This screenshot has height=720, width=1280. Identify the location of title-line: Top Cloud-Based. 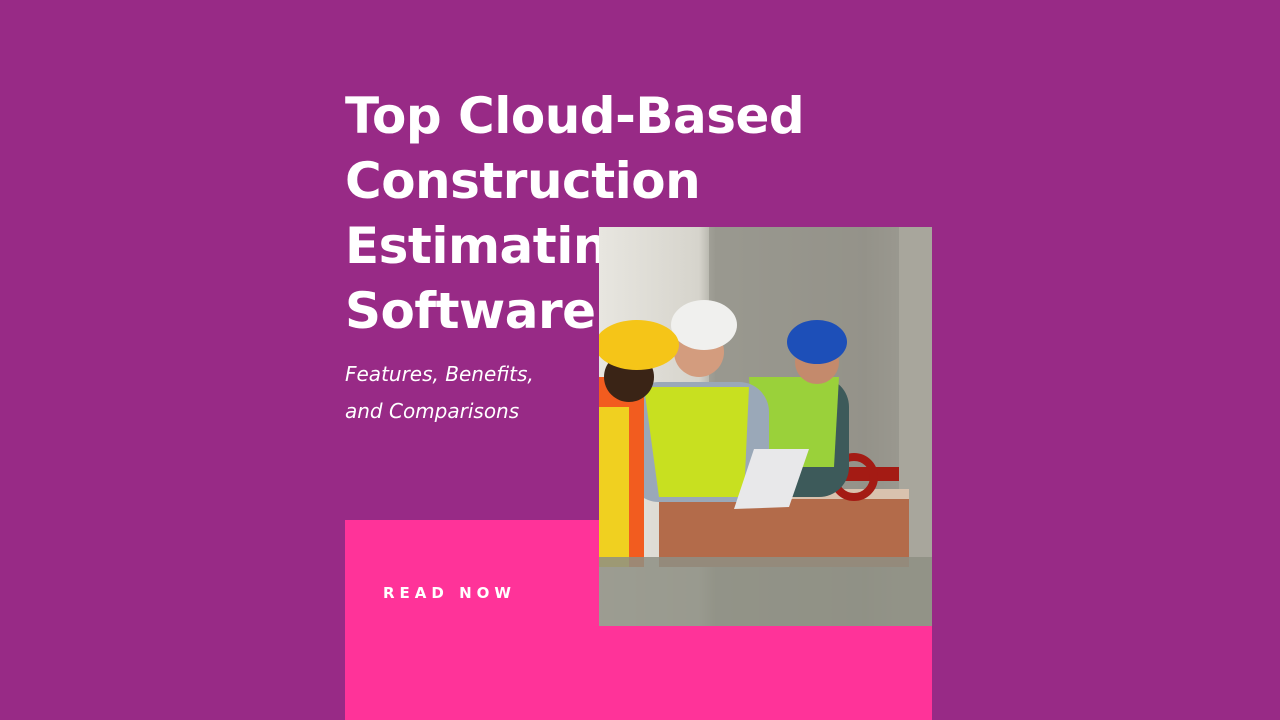
(575, 116).